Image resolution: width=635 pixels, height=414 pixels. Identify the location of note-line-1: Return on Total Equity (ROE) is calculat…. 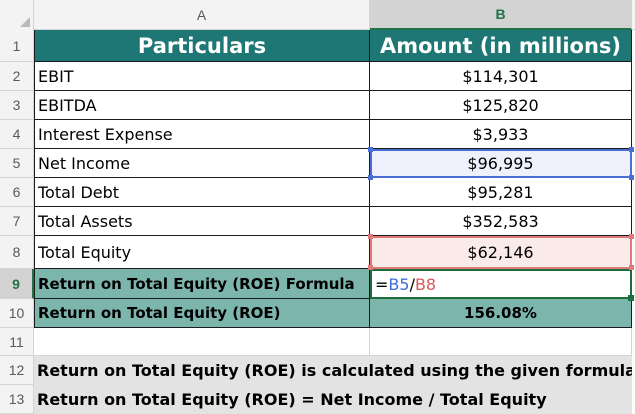
(333, 370).